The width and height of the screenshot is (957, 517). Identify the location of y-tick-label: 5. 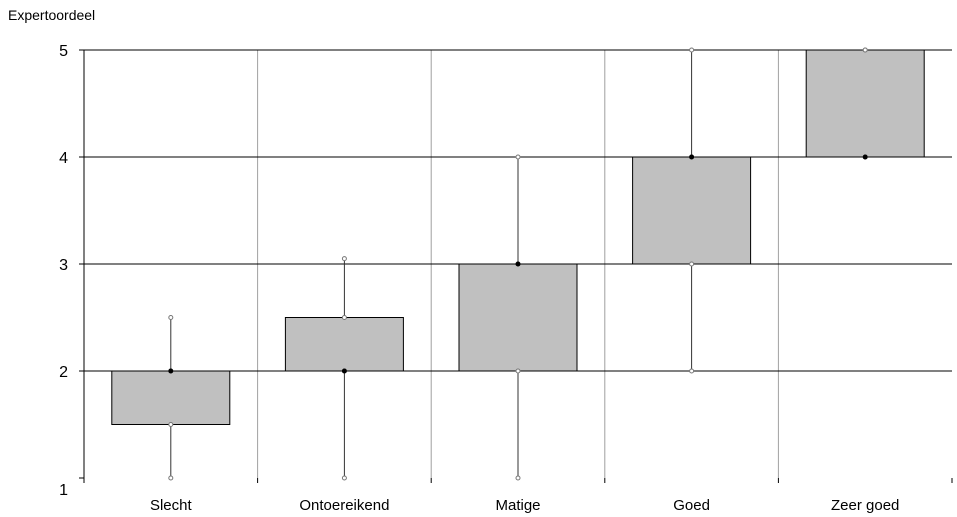
(63, 51).